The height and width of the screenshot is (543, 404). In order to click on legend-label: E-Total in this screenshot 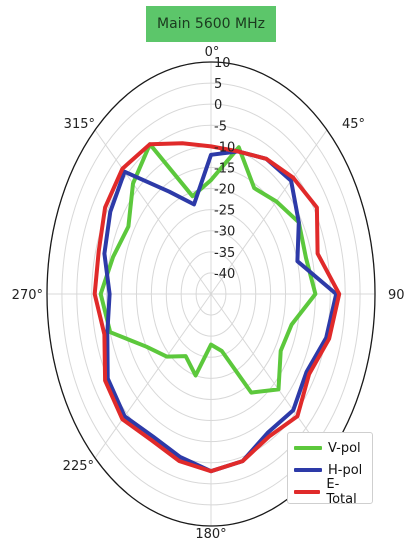, I will do `click(341, 492)`.